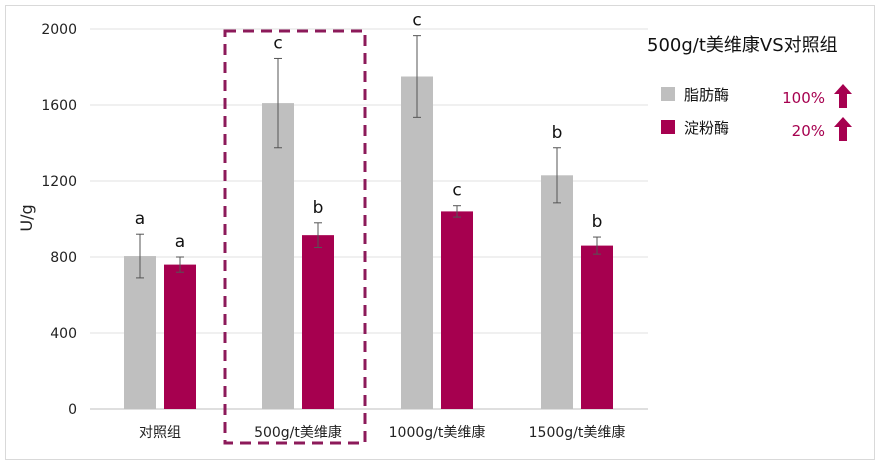 The height and width of the screenshot is (468, 882). What do you see at coordinates (298, 432) in the screenshot?
I see `x-tick-label: 500g/t美维康` at bounding box center [298, 432].